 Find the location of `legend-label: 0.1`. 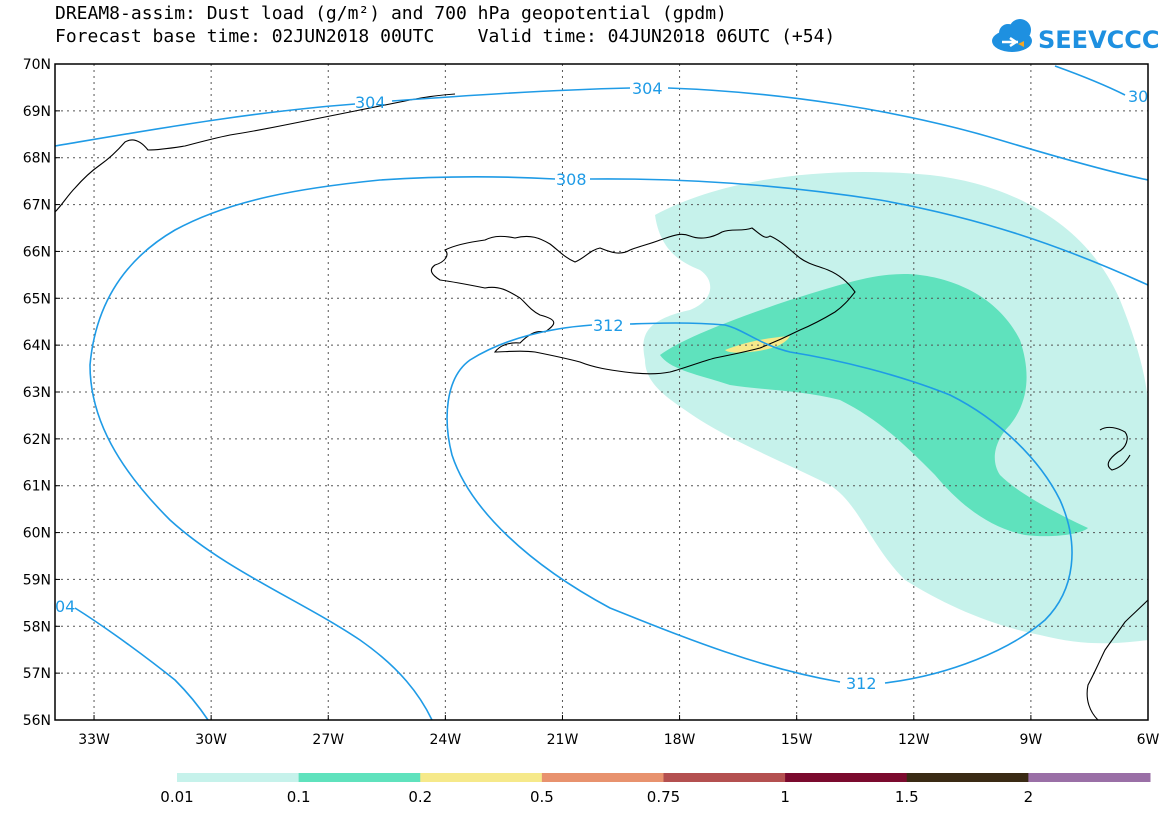

legend-label: 0.1 is located at coordinates (299, 797).